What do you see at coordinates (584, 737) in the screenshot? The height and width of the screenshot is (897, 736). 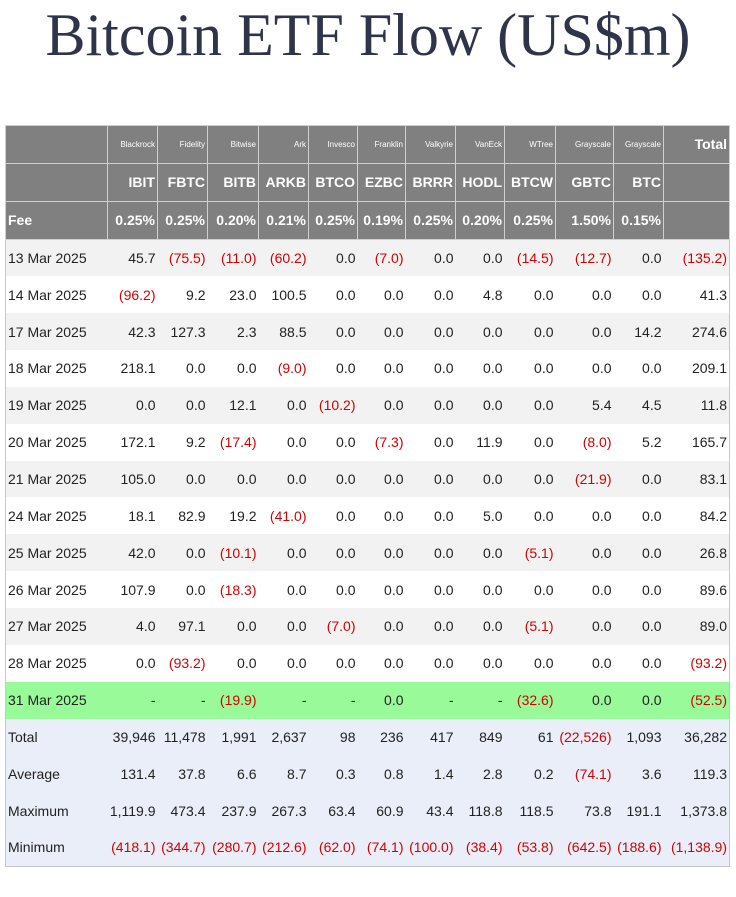 I see `summary-cell: (22,526)` at bounding box center [584, 737].